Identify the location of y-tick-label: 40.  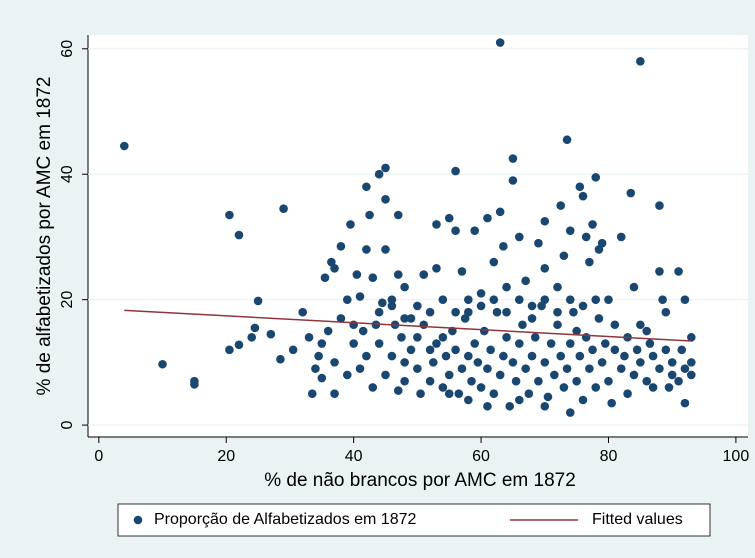
(67, 174).